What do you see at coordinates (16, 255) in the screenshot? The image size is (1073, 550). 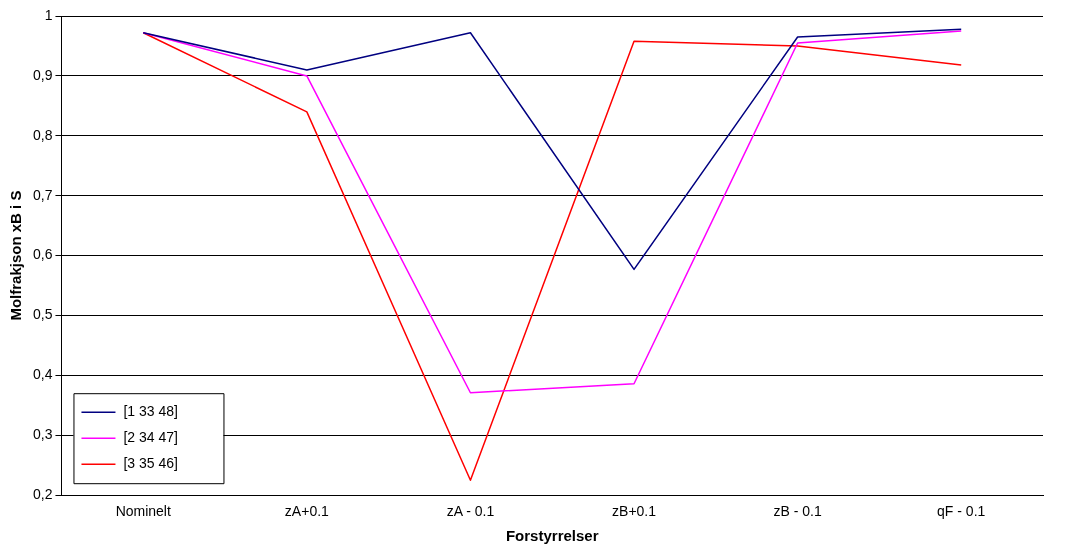 I see `y-axis-title: Molfrakjson xB i S` at bounding box center [16, 255].